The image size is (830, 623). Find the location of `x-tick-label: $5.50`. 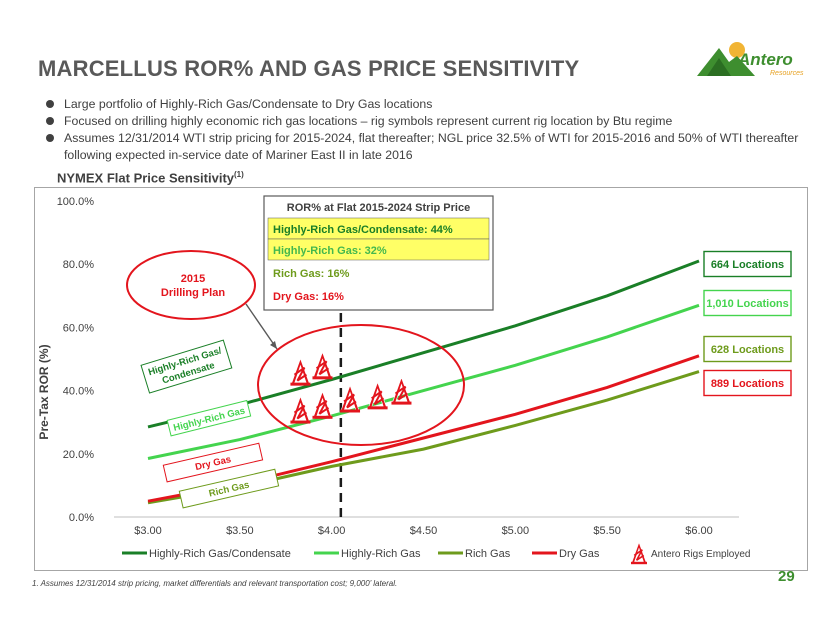

x-tick-label: $5.50 is located at coordinates (607, 531).